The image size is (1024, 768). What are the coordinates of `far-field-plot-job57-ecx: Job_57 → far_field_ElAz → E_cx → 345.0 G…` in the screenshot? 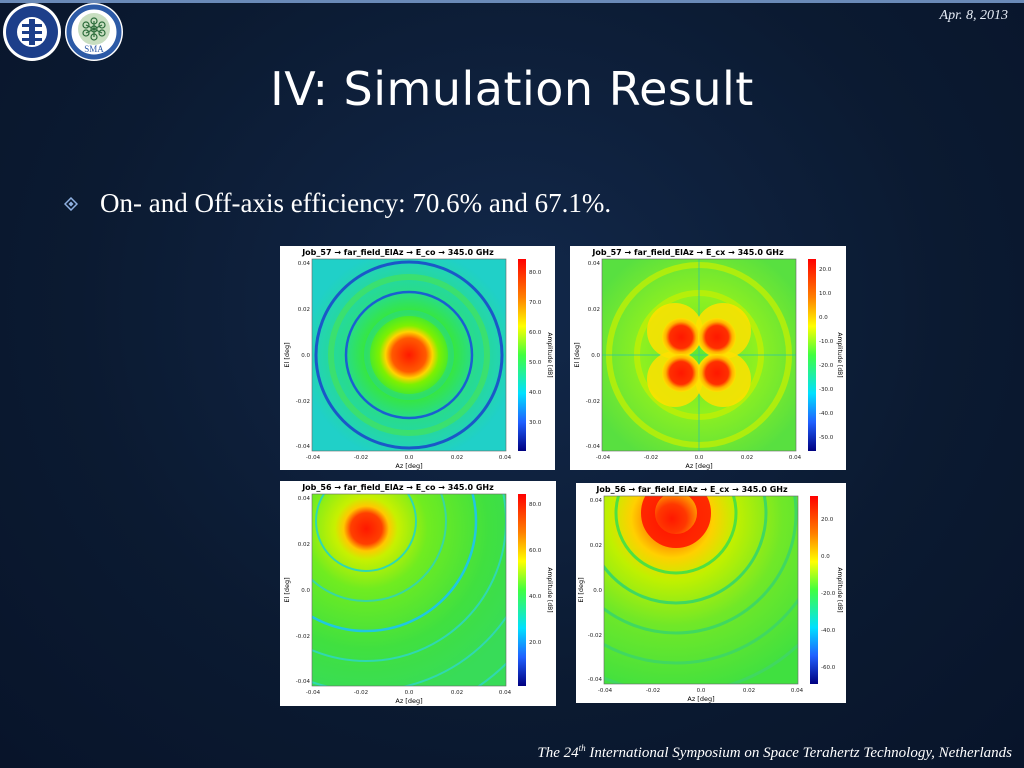 It's located at (708, 358).